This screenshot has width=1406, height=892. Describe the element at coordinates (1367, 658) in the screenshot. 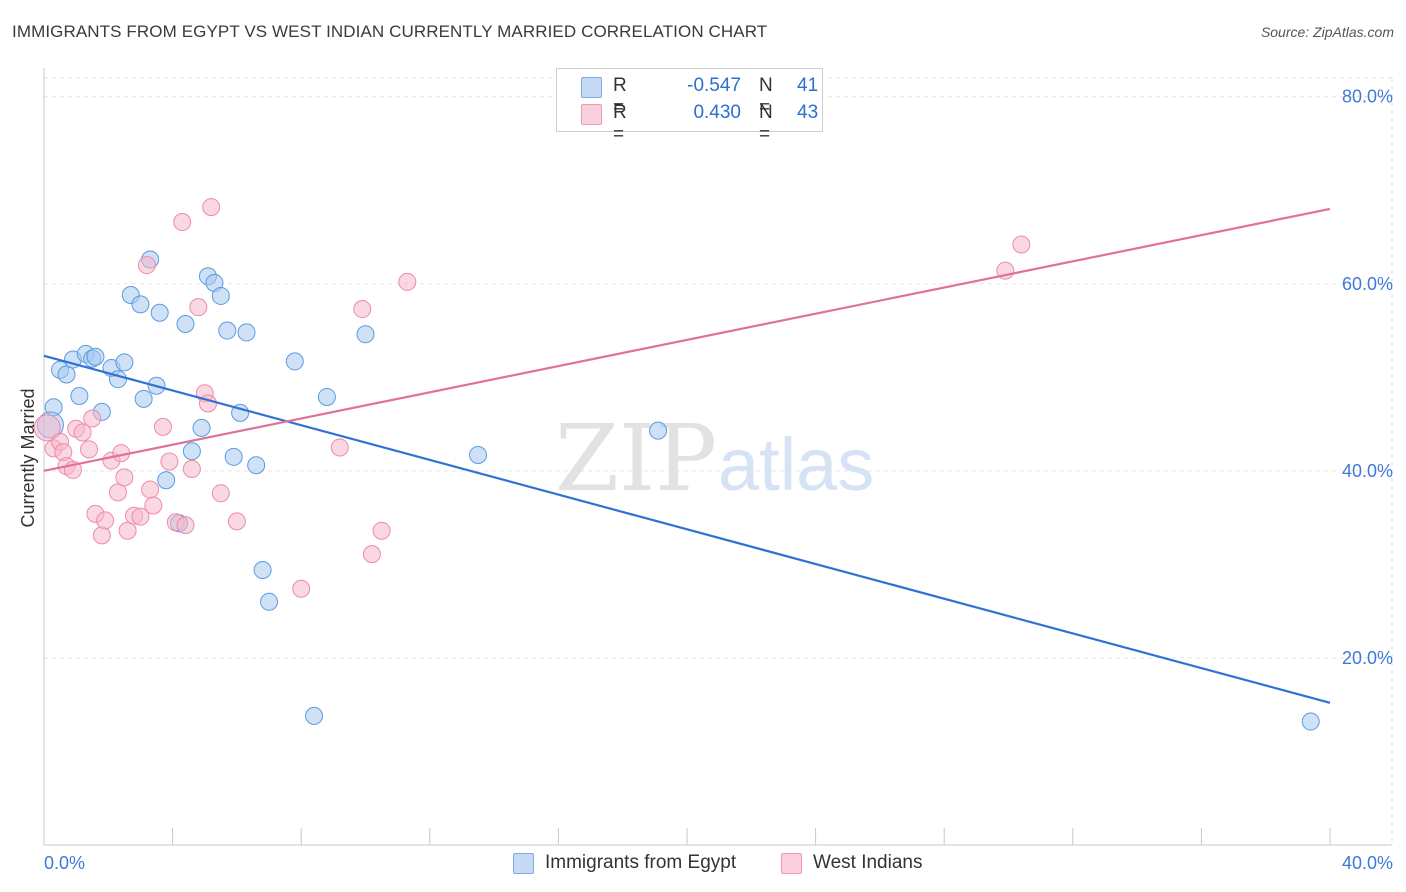

I see `y-tick-label: 20.0%` at that location.